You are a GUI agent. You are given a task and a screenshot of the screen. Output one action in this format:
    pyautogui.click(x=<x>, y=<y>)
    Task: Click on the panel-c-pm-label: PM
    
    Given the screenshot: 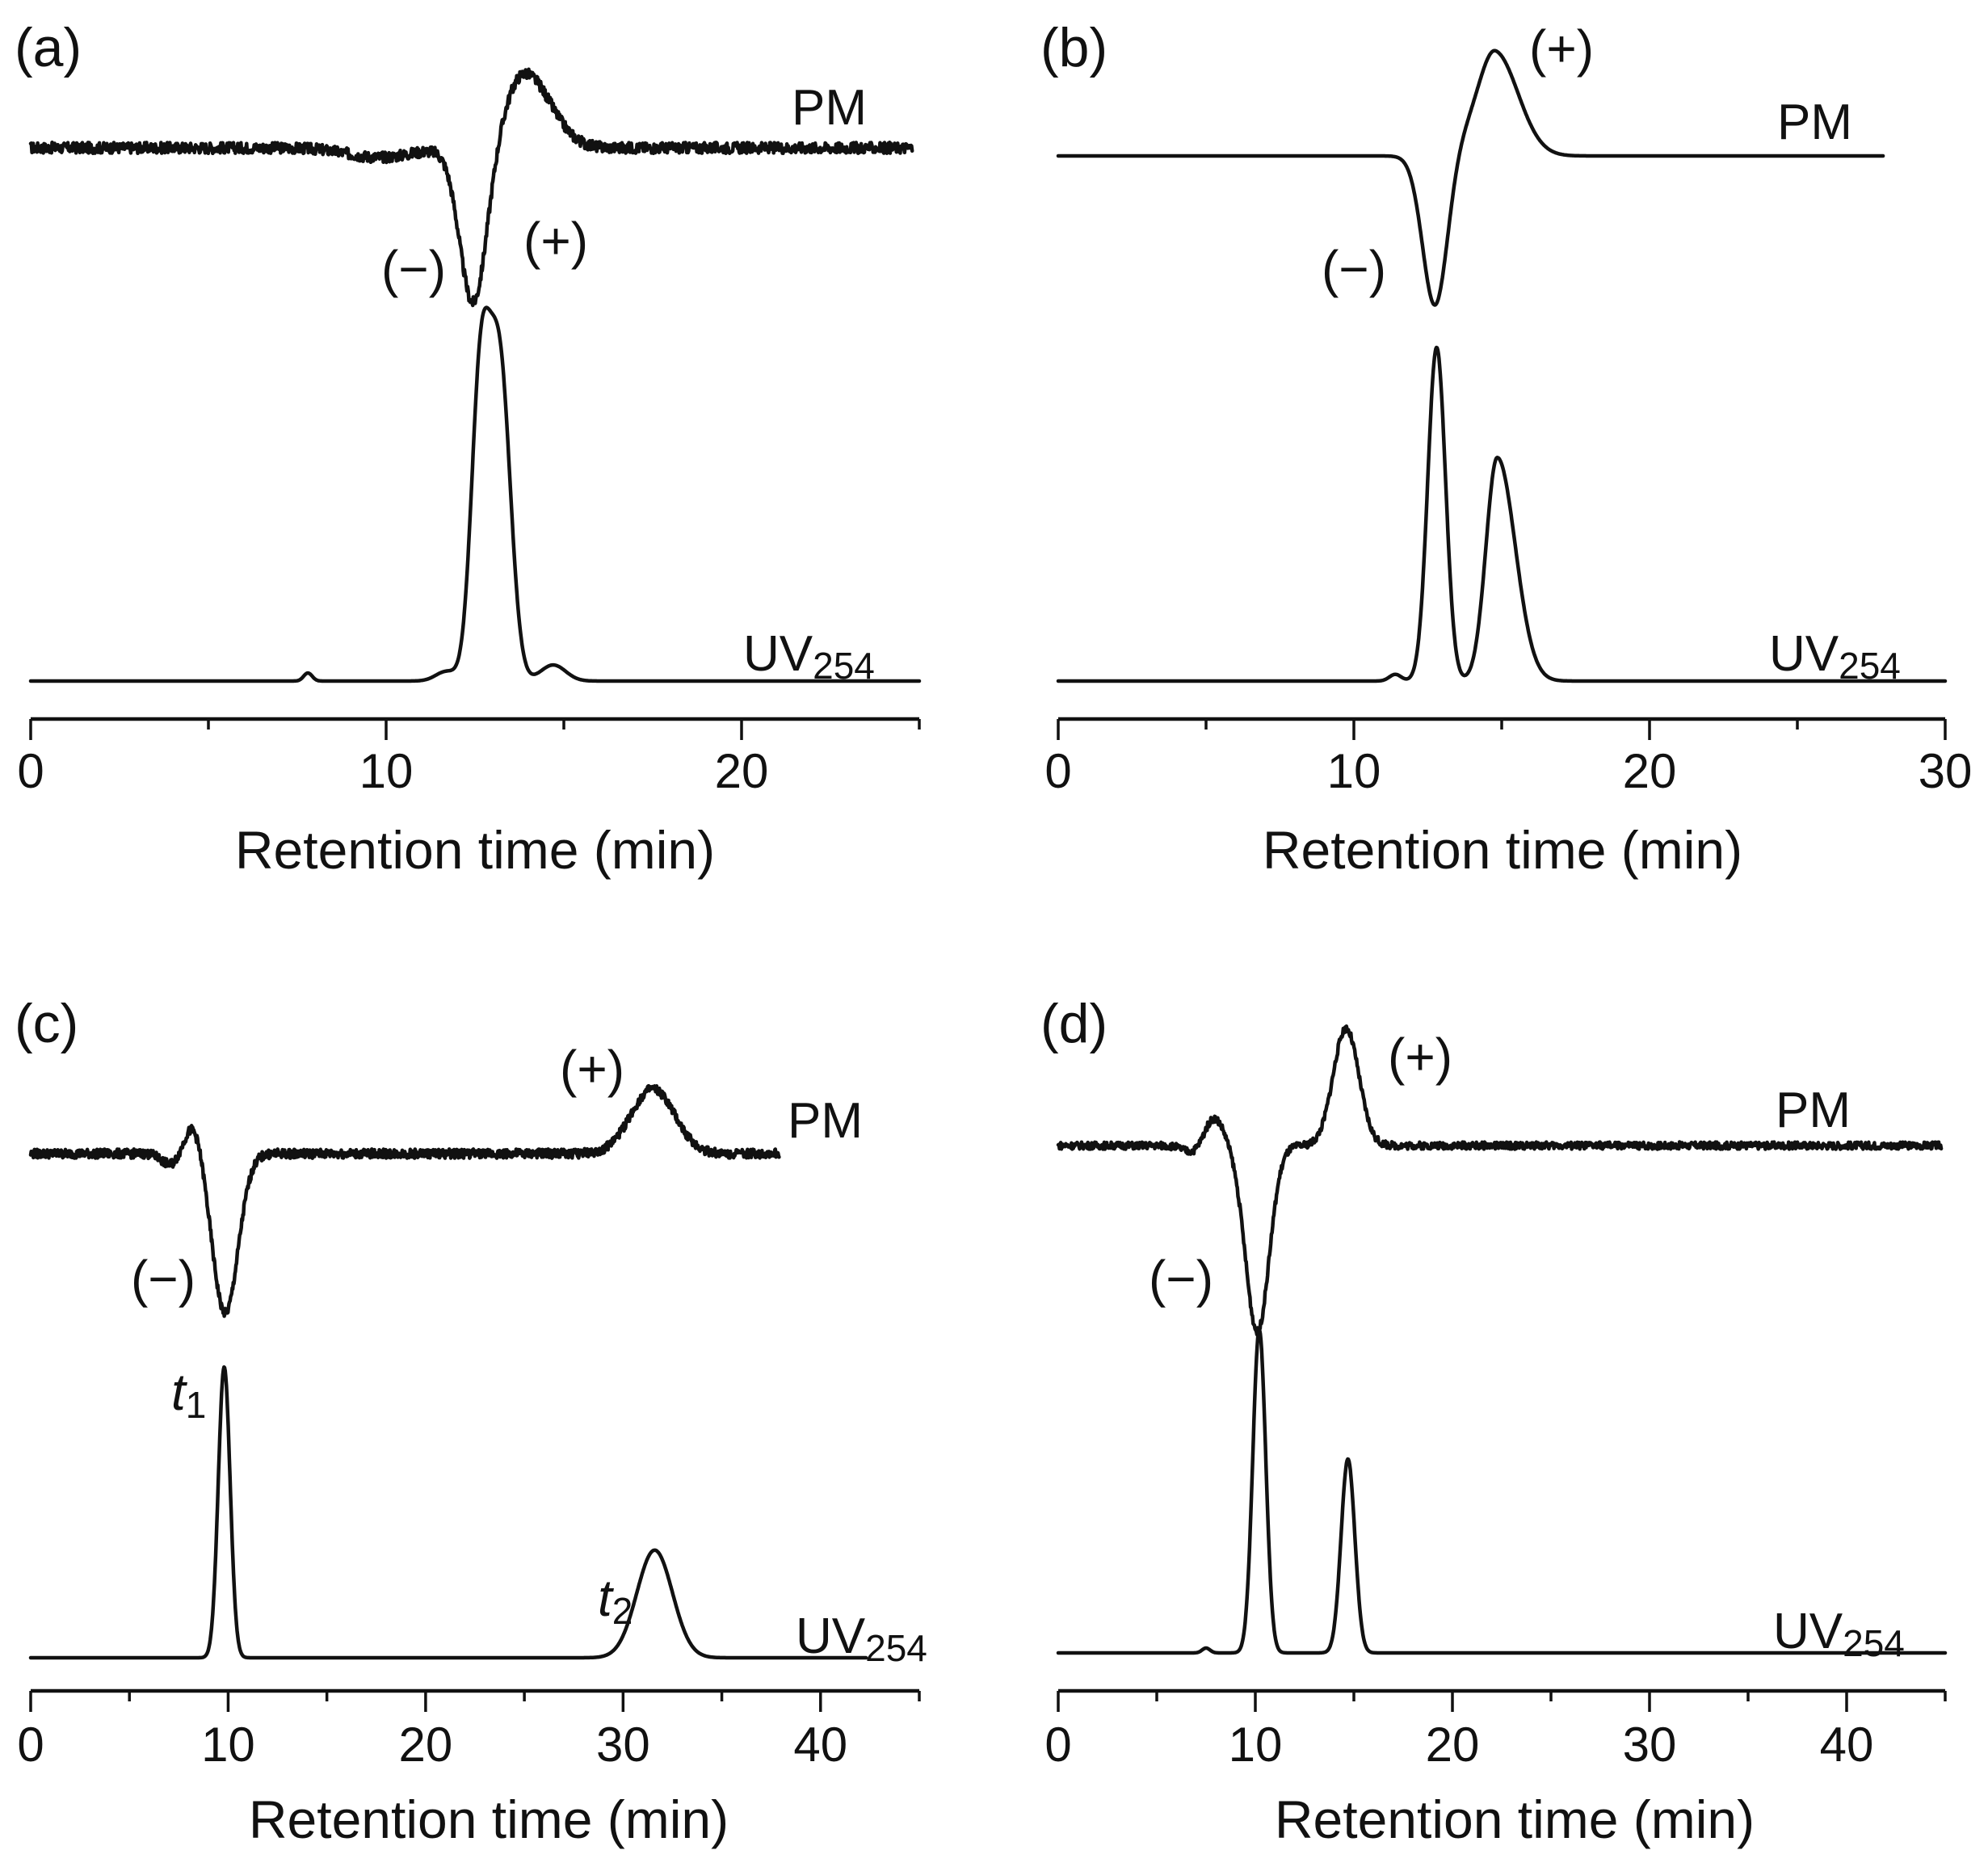 What is the action you would take?
    pyautogui.click(x=825, y=1121)
    